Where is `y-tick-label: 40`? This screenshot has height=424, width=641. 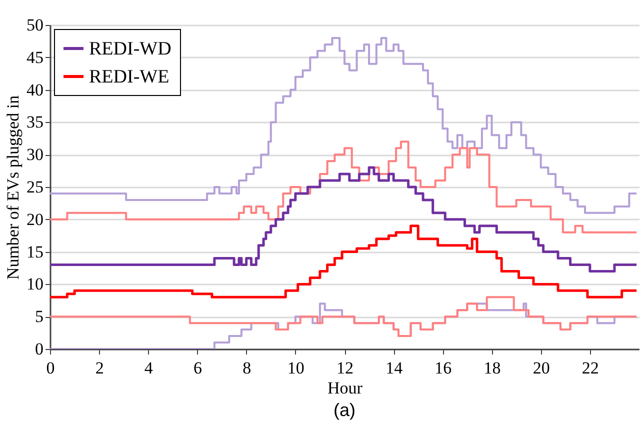 y-tick-label: 40 is located at coordinates (35, 90).